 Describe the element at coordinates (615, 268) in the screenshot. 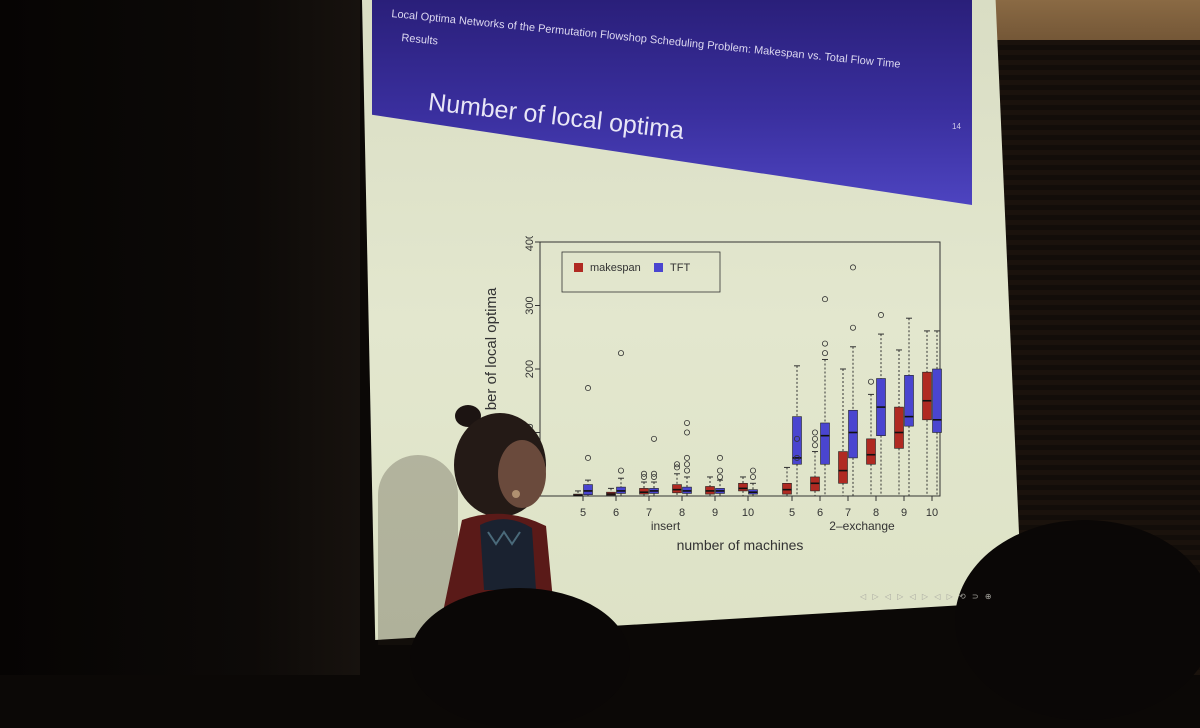

I see `legend-label-makespan: makespan` at that location.